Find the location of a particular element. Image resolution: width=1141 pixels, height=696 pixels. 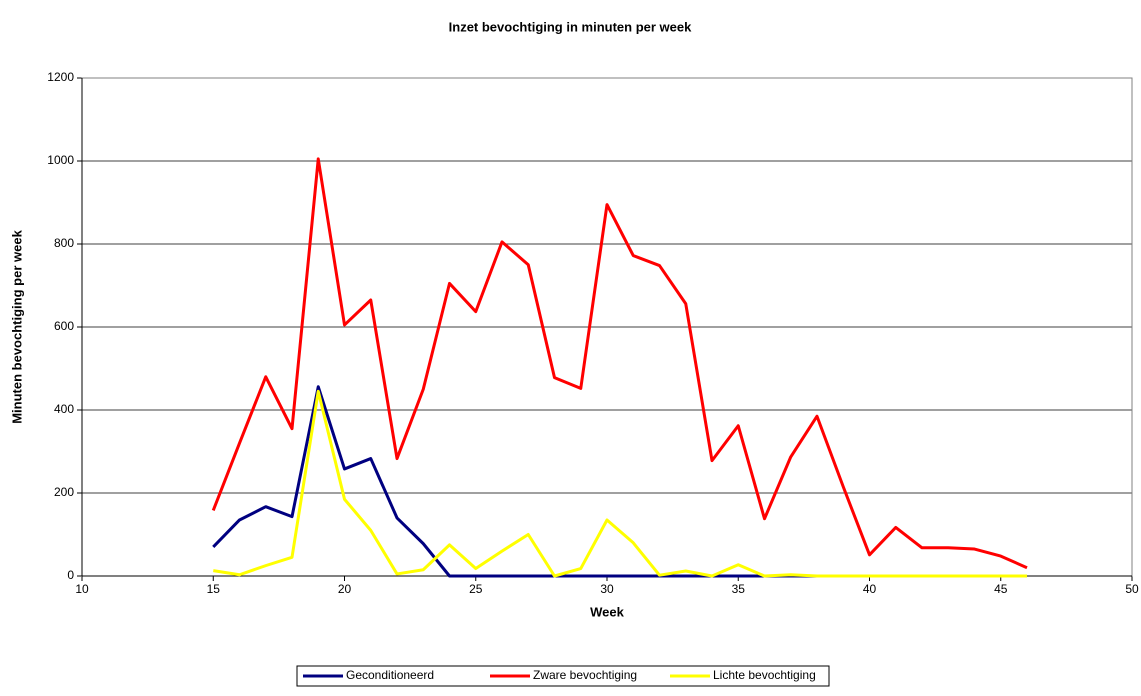

legend-label: Geconditioneerd is located at coordinates (390, 675).